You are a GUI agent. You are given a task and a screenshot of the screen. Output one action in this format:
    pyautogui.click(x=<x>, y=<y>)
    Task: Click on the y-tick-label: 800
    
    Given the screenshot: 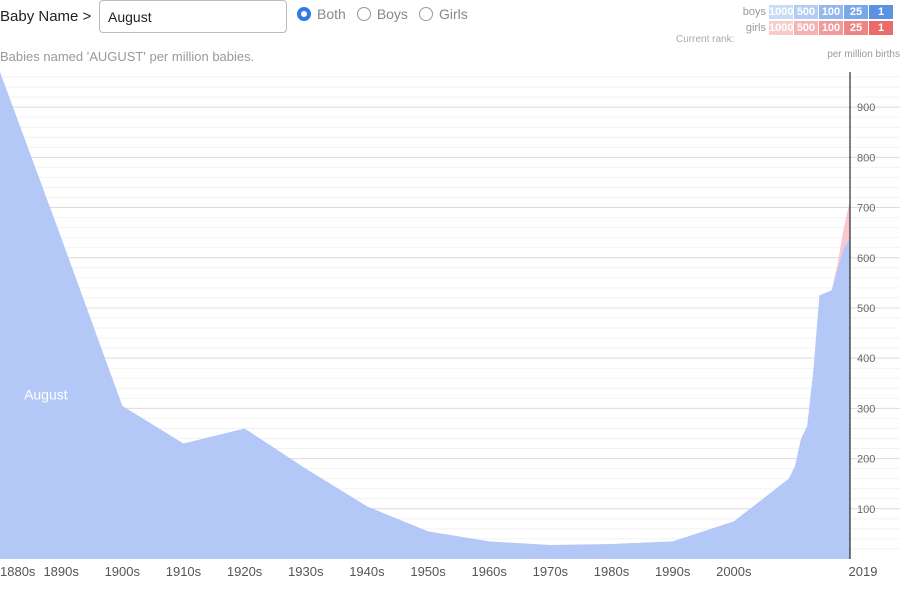 What is the action you would take?
    pyautogui.click(x=866, y=158)
    